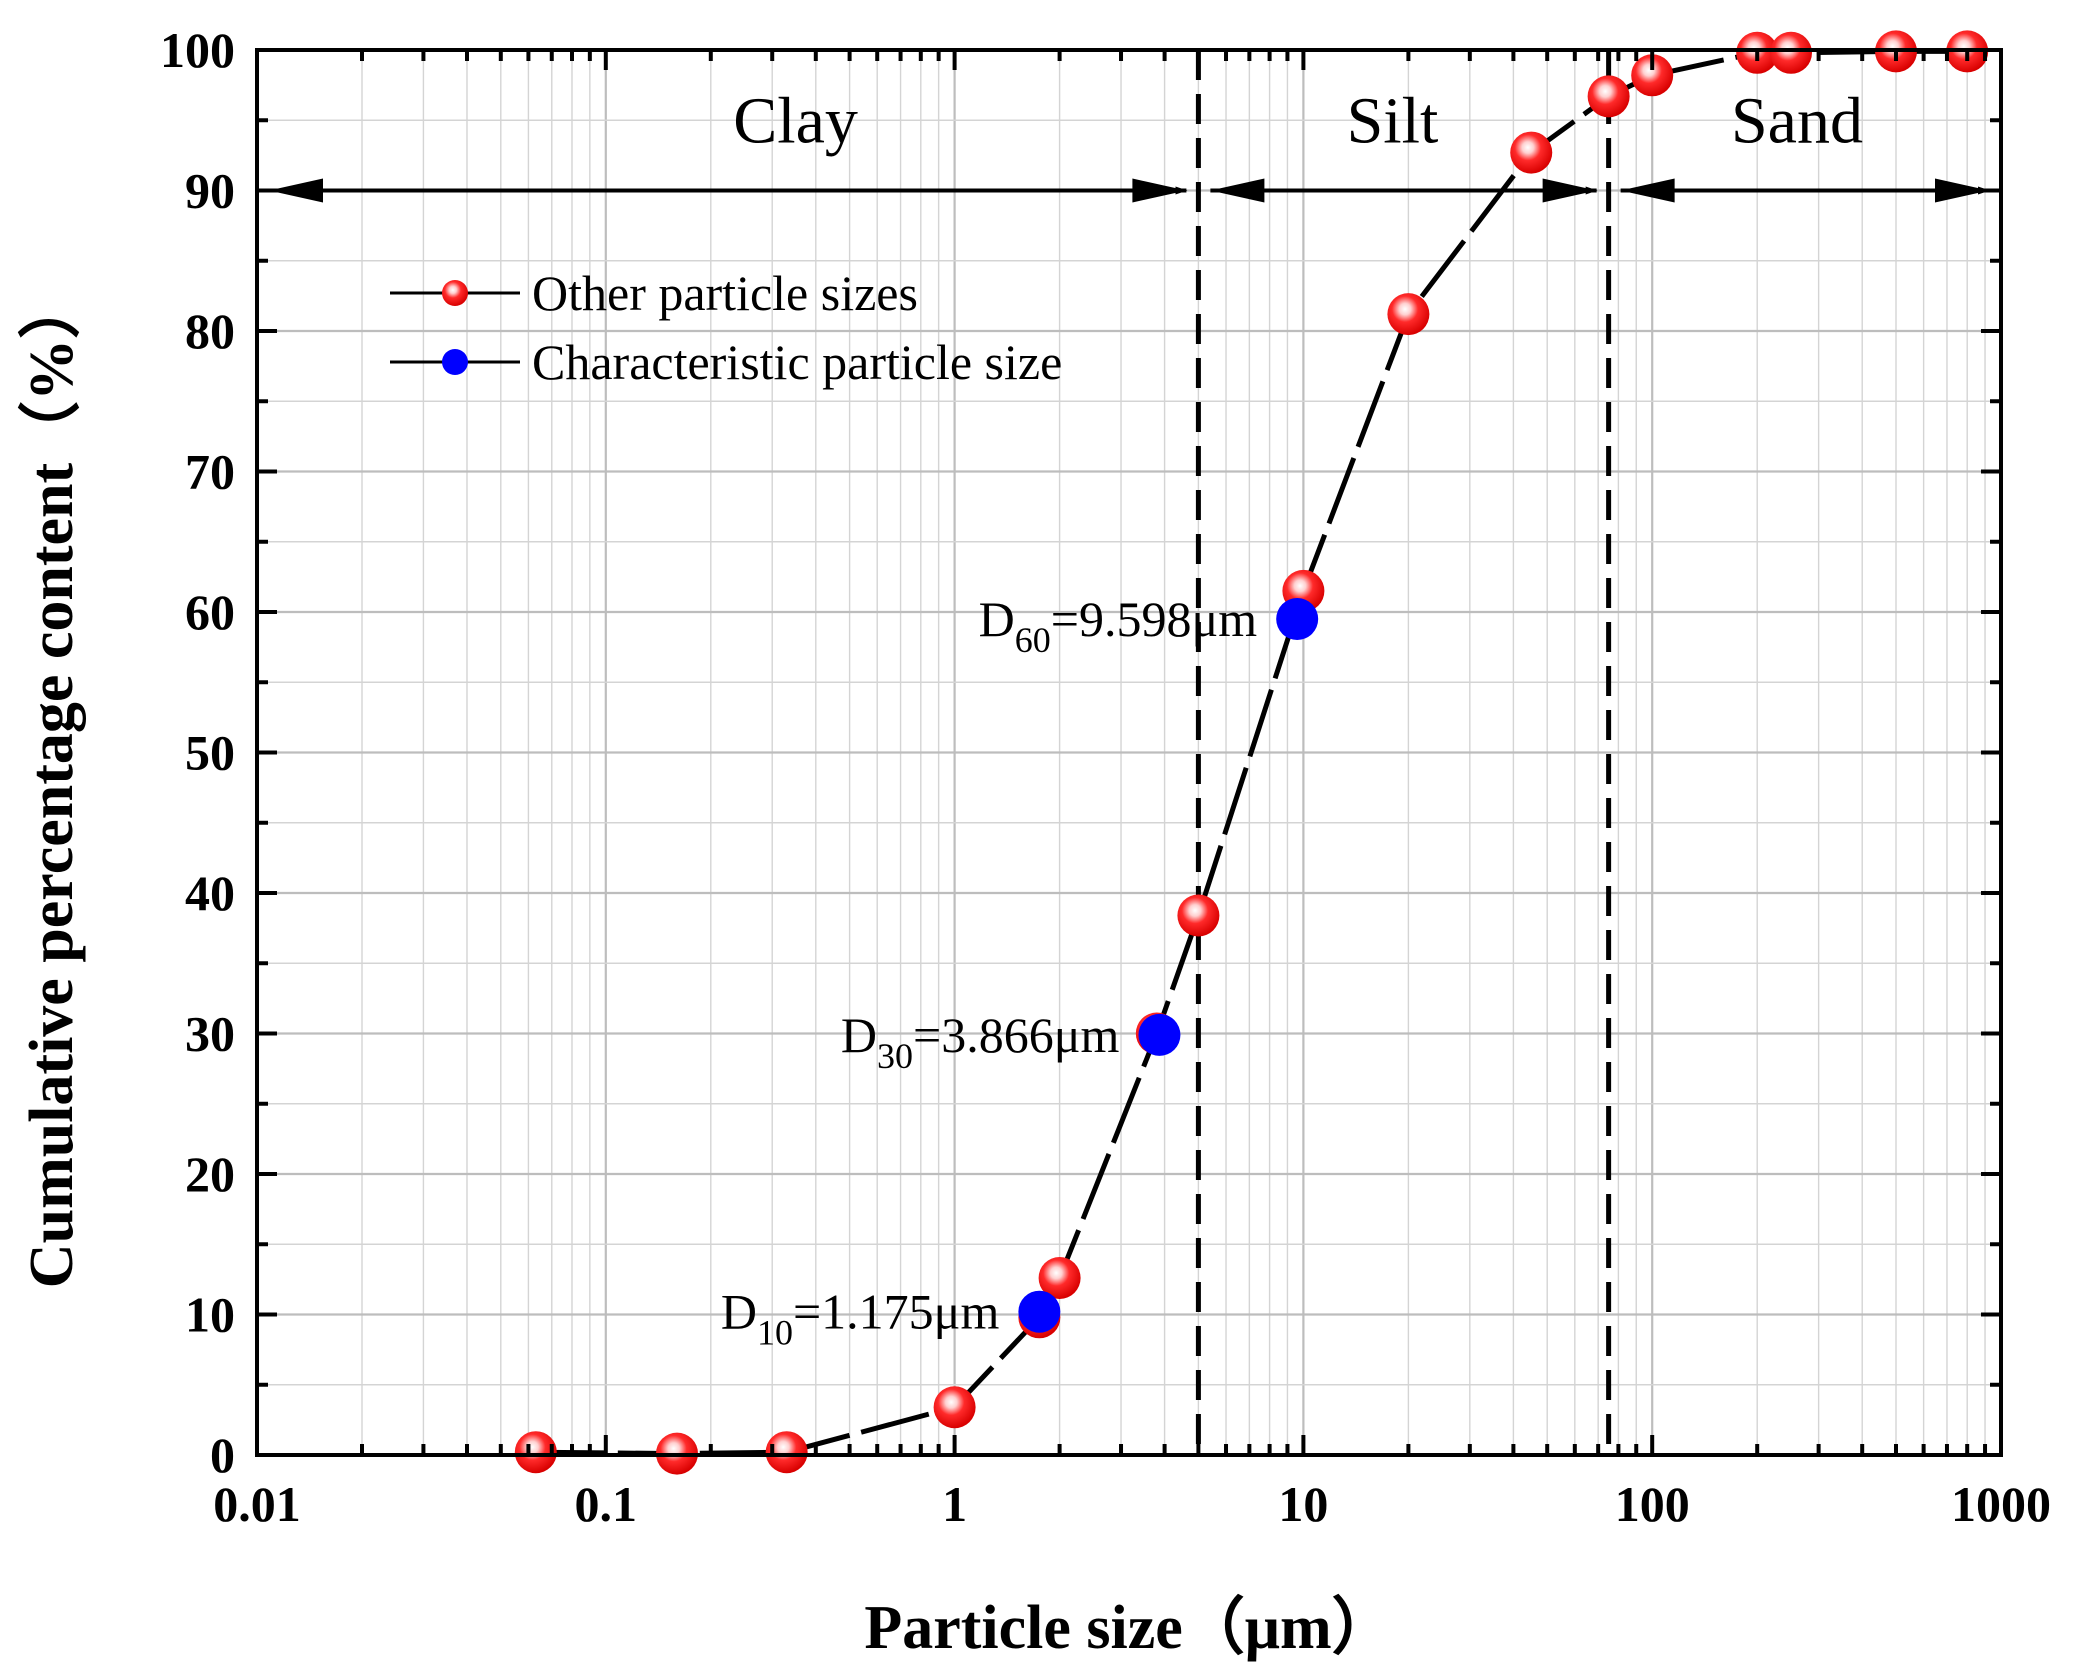  Describe the element at coordinates (895, 1056) in the screenshot. I see `annotation-subscript: 30` at that location.